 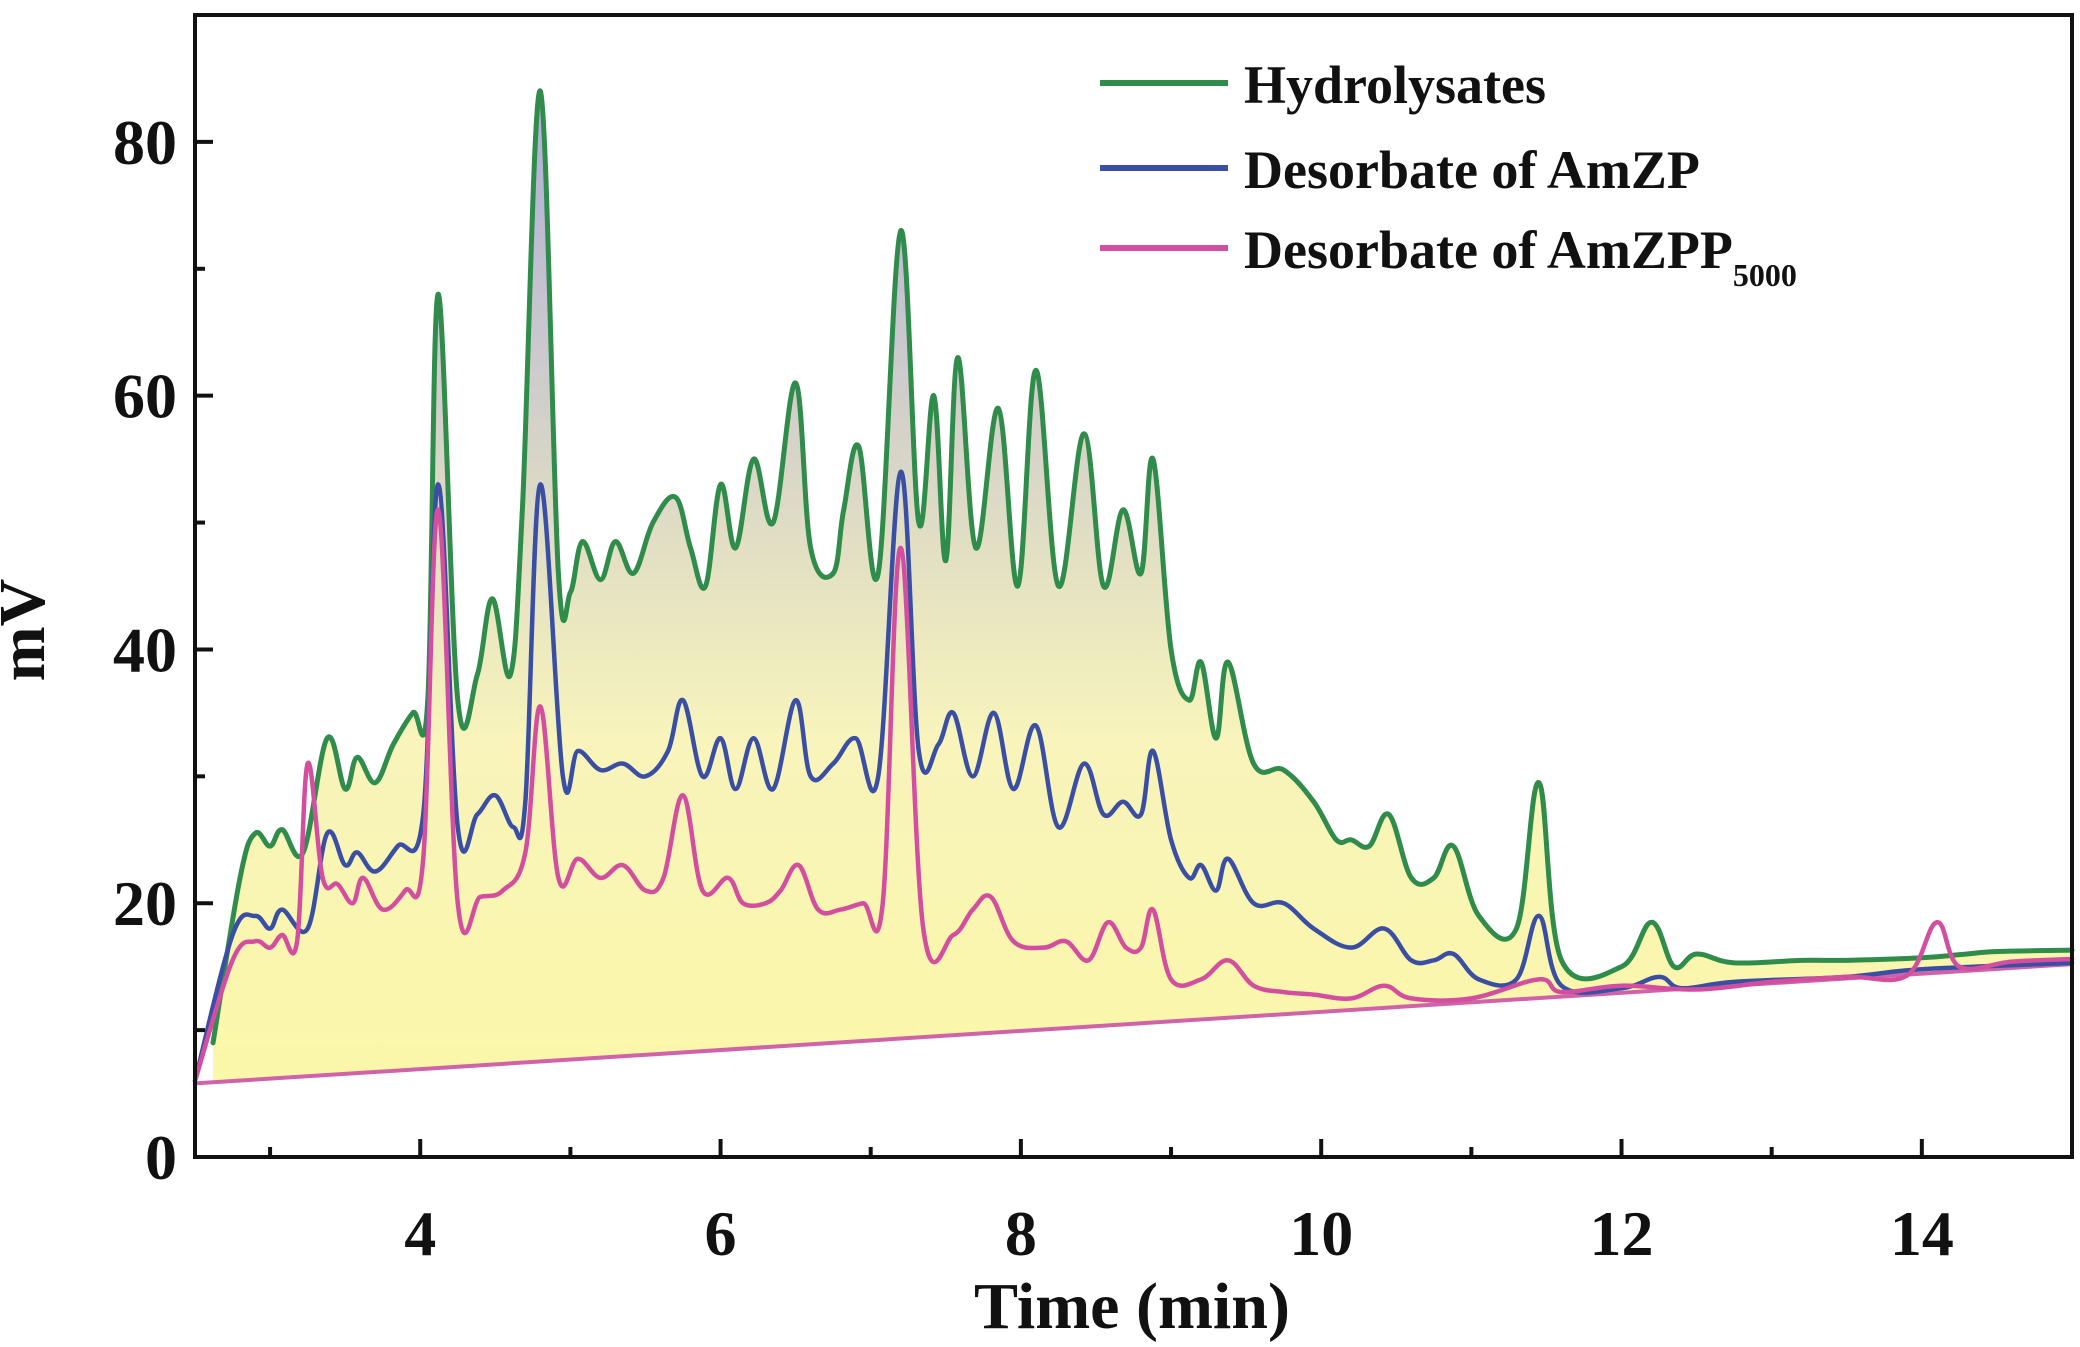 What do you see at coordinates (145, 649) in the screenshot?
I see `y-tick-label: 40` at bounding box center [145, 649].